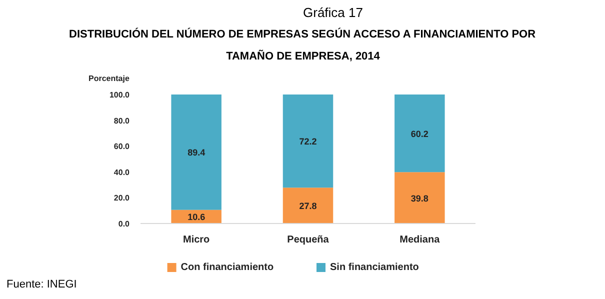 This screenshot has height=299, width=605. I want to click on source-note: Fuente: INEGI, so click(41, 284).